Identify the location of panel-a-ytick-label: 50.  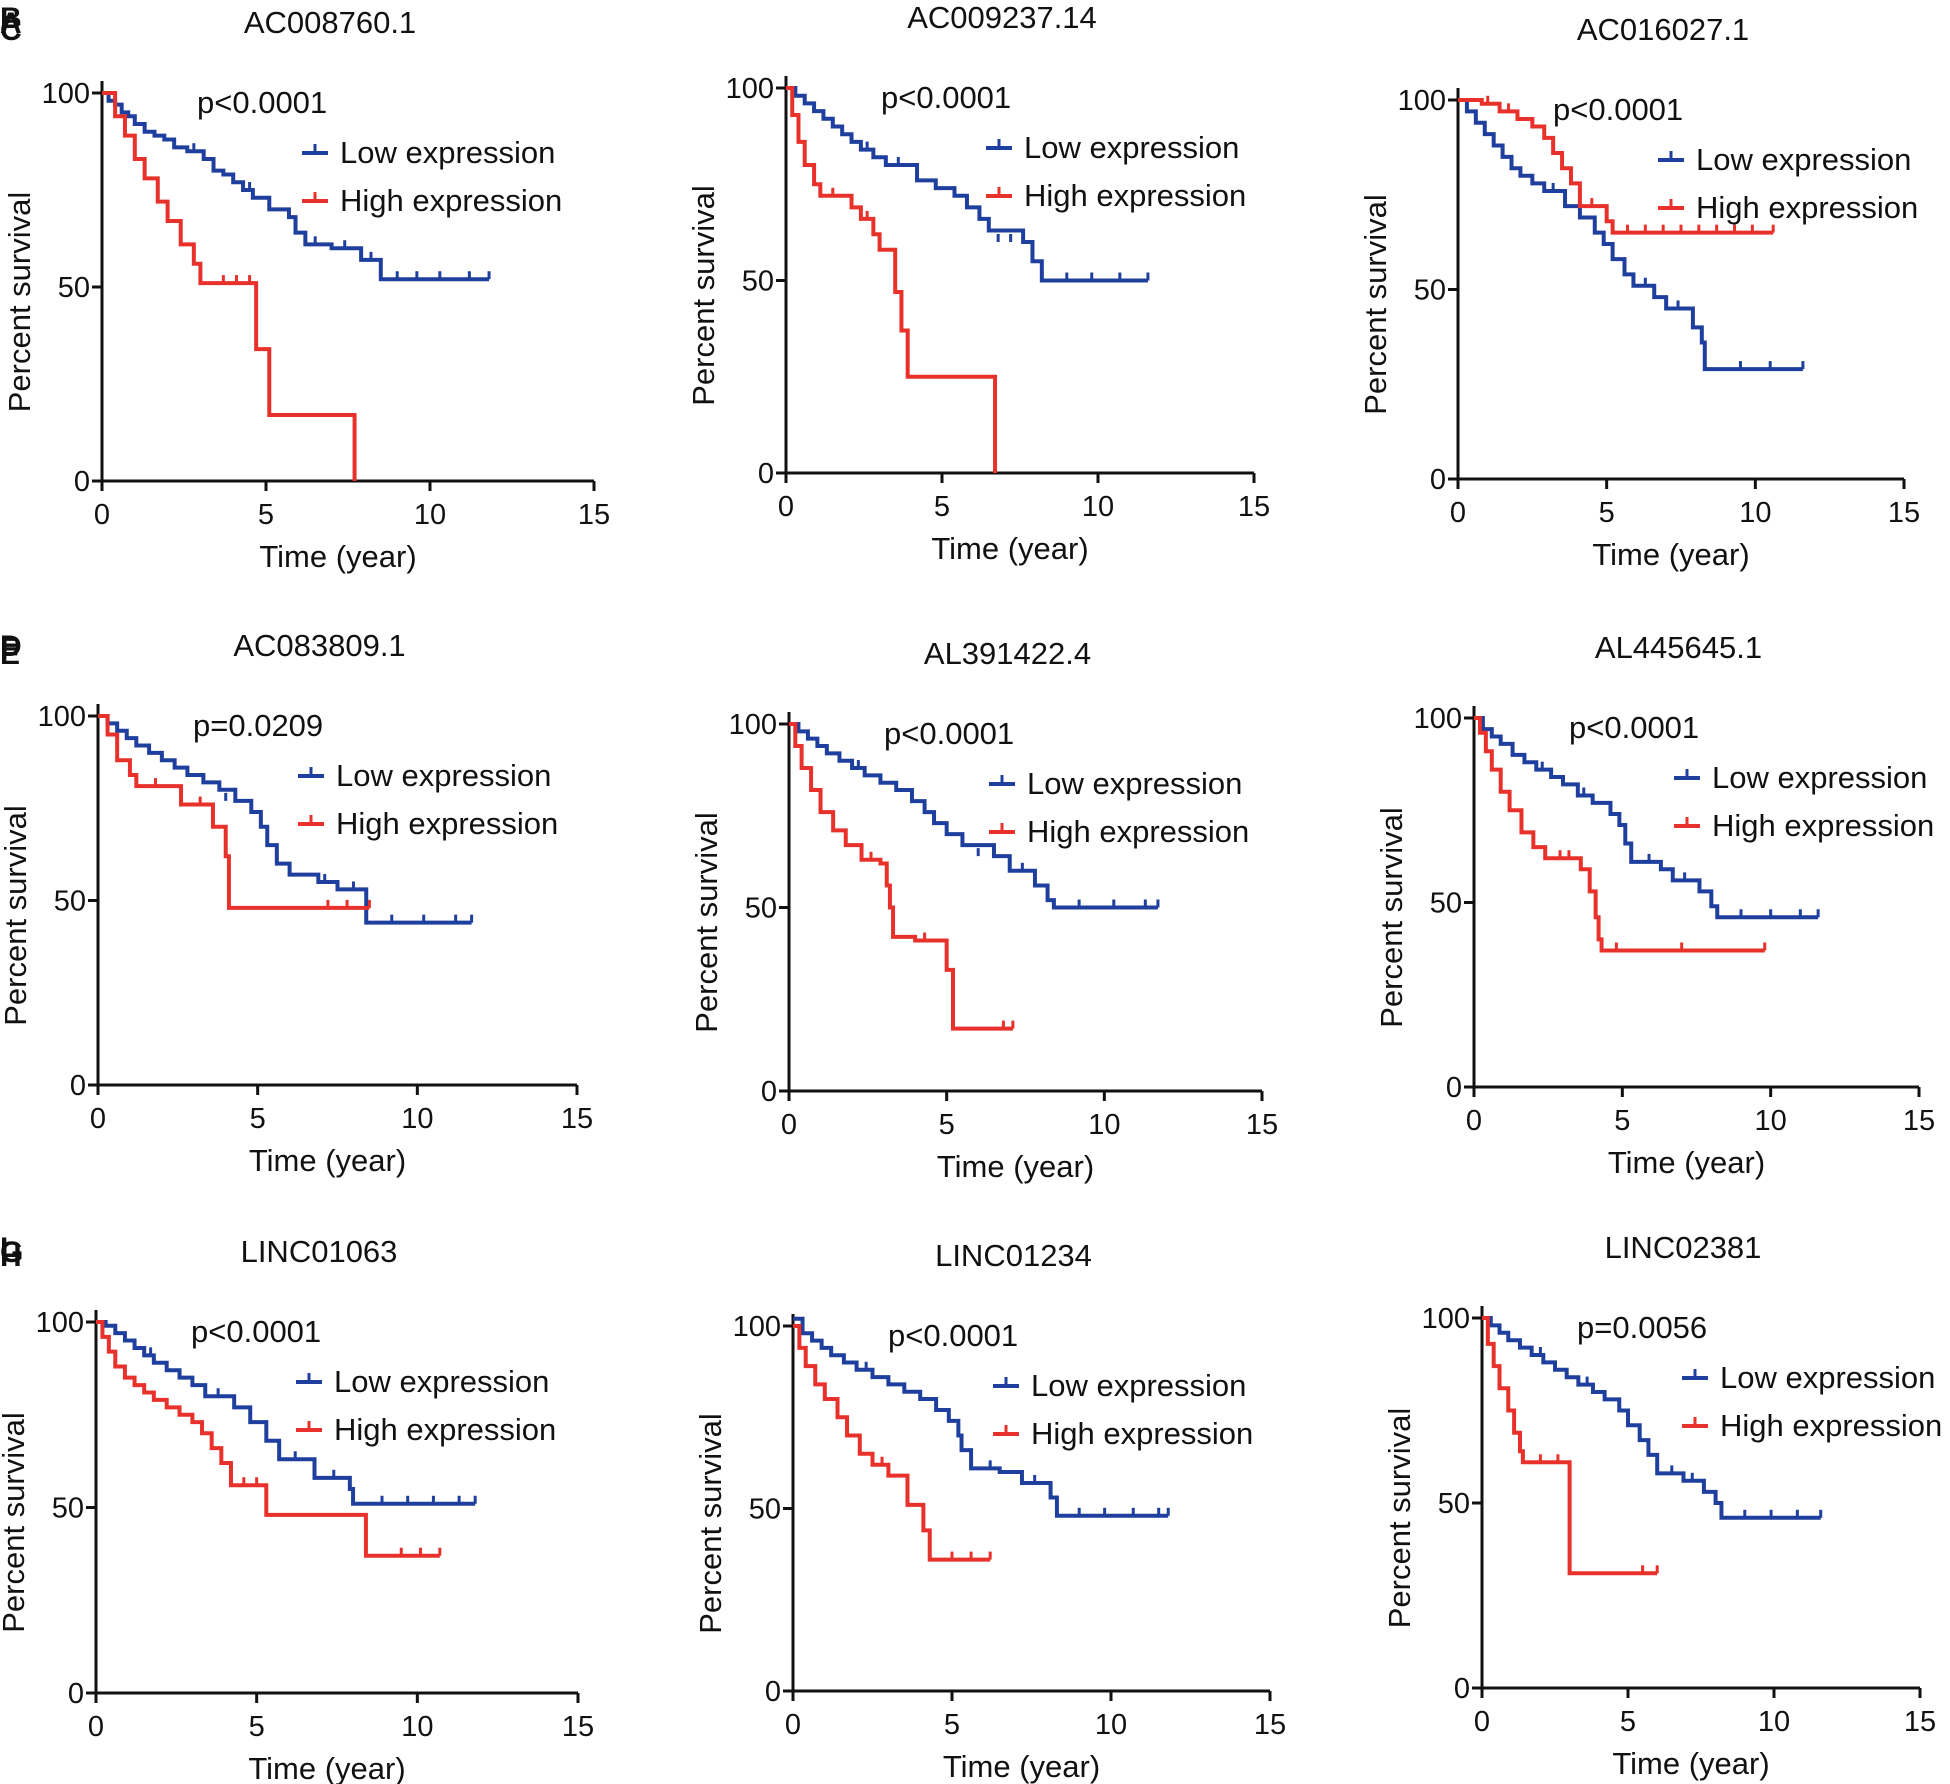
(74, 288).